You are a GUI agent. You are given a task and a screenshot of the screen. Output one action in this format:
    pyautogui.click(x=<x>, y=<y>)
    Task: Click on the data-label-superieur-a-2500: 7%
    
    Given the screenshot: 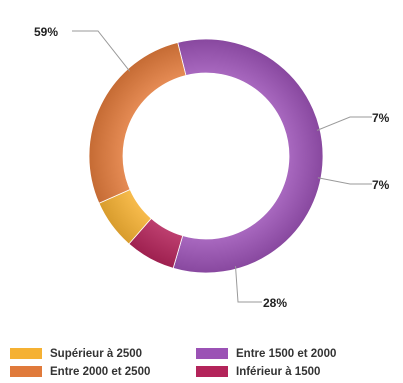 What is the action you would take?
    pyautogui.click(x=381, y=185)
    